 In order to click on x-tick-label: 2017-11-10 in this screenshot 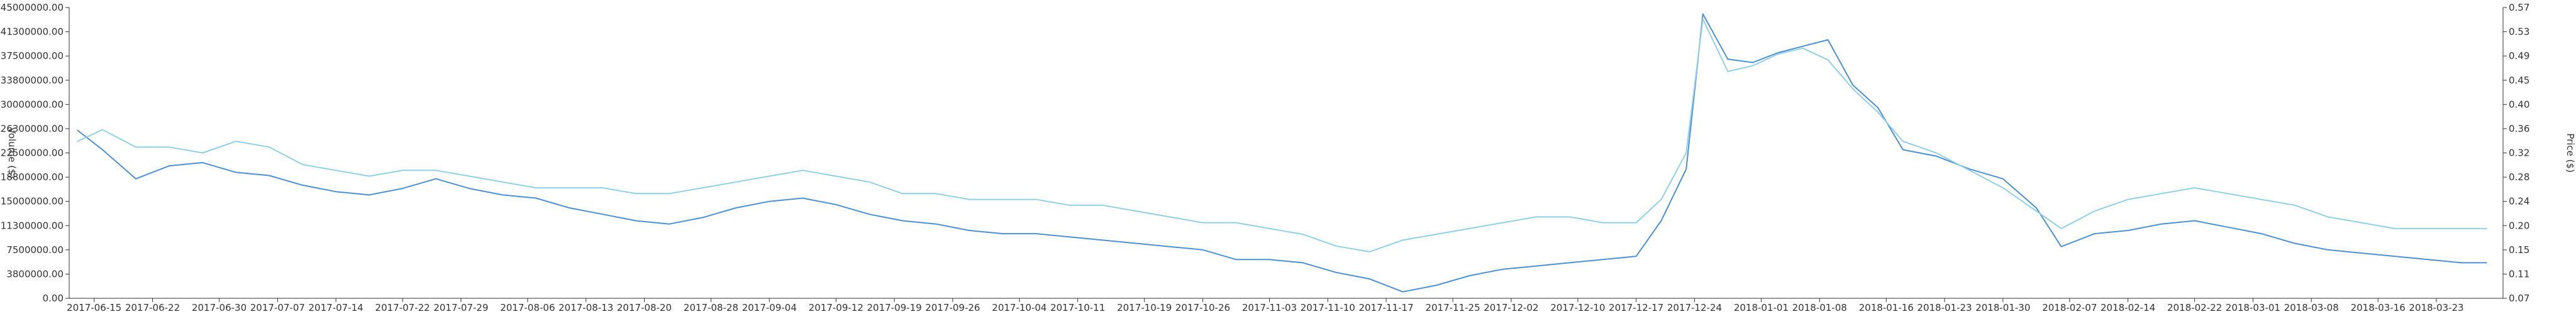, I will do `click(1328, 307)`.